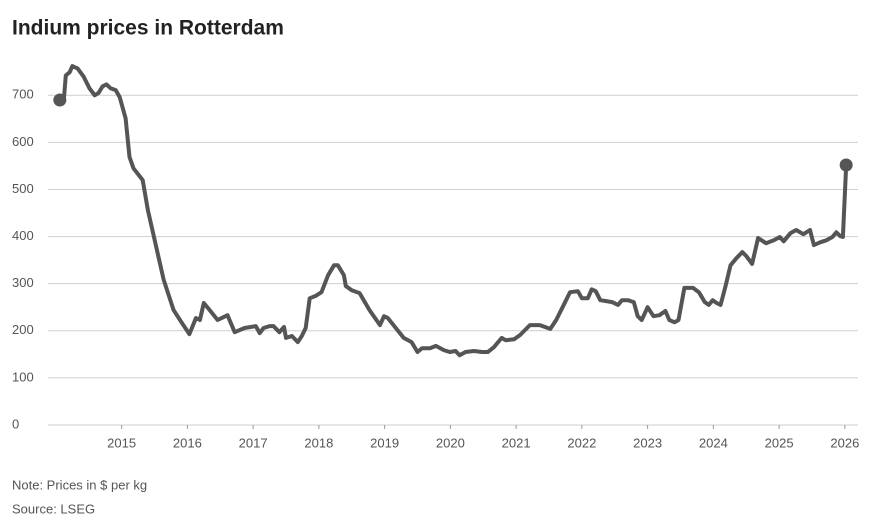 Image resolution: width=870 pixels, height=531 pixels. I want to click on y-tick-label: 0, so click(15, 423).